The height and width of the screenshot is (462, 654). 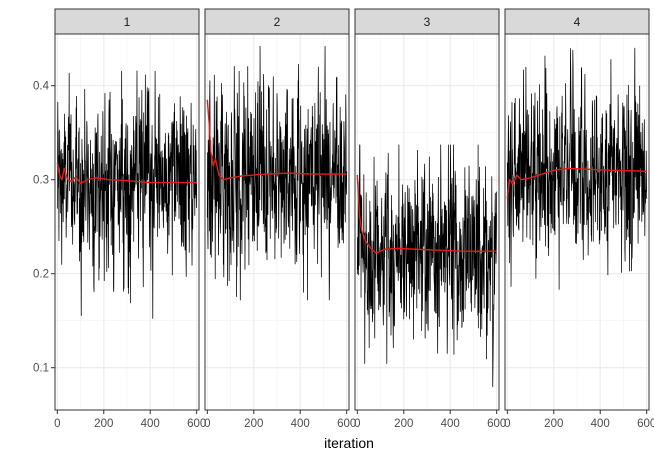 I want to click on facet-strip-label: 1, so click(x=127, y=22).